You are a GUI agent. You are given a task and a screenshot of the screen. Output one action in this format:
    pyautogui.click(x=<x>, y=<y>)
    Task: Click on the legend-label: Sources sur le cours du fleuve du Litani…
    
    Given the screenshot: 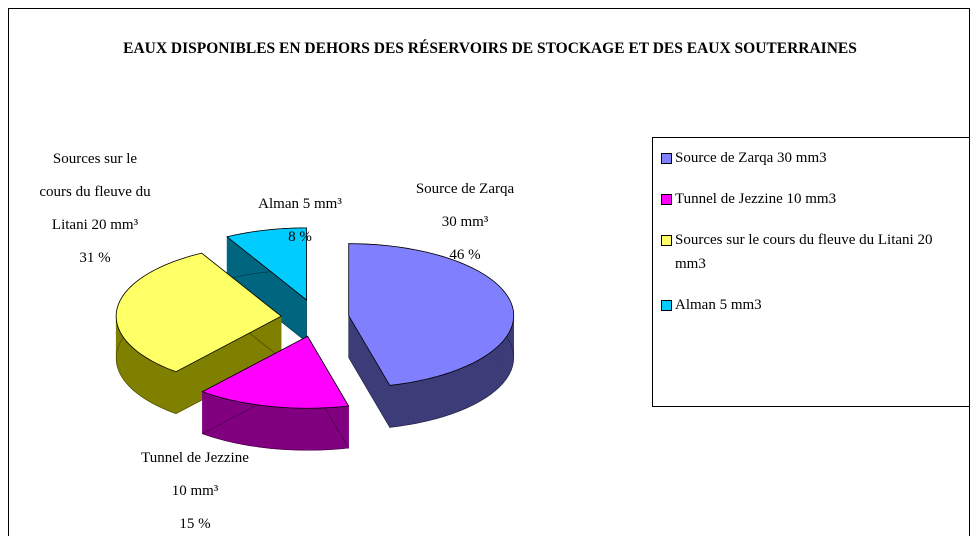 What is the action you would take?
    pyautogui.click(x=804, y=252)
    